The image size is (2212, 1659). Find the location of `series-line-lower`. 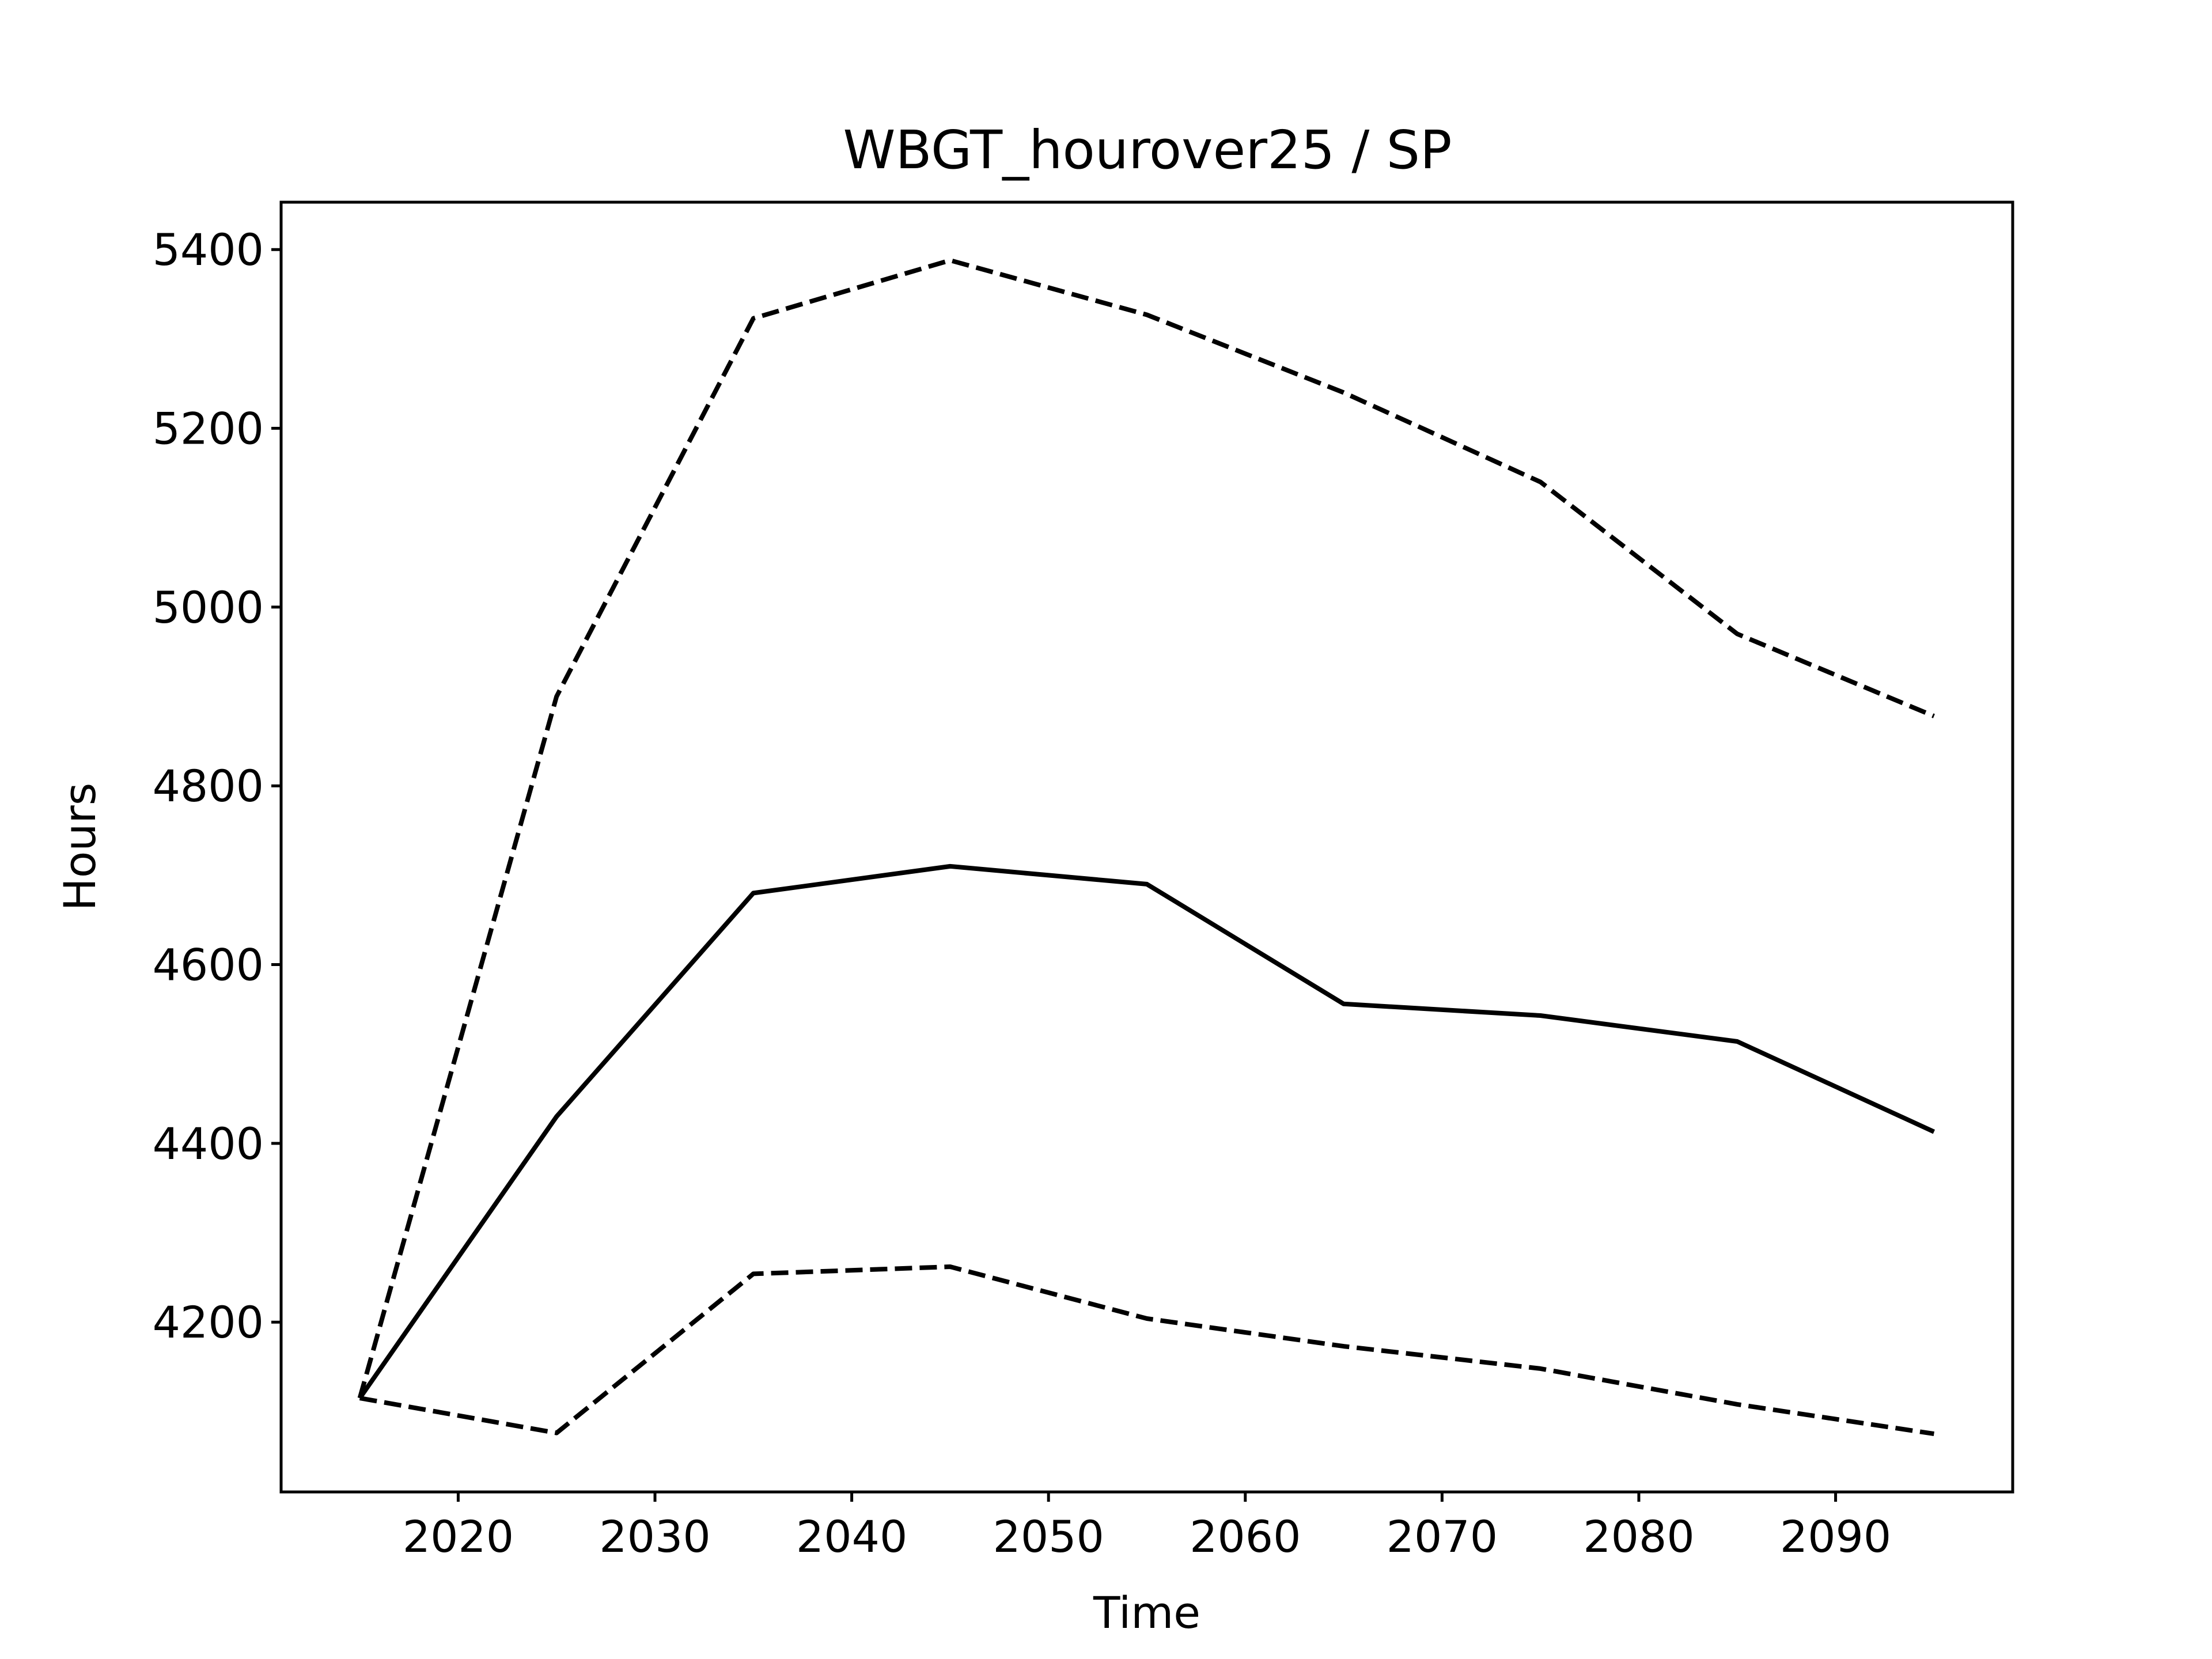

series-line-lower is located at coordinates (1146, 1350).